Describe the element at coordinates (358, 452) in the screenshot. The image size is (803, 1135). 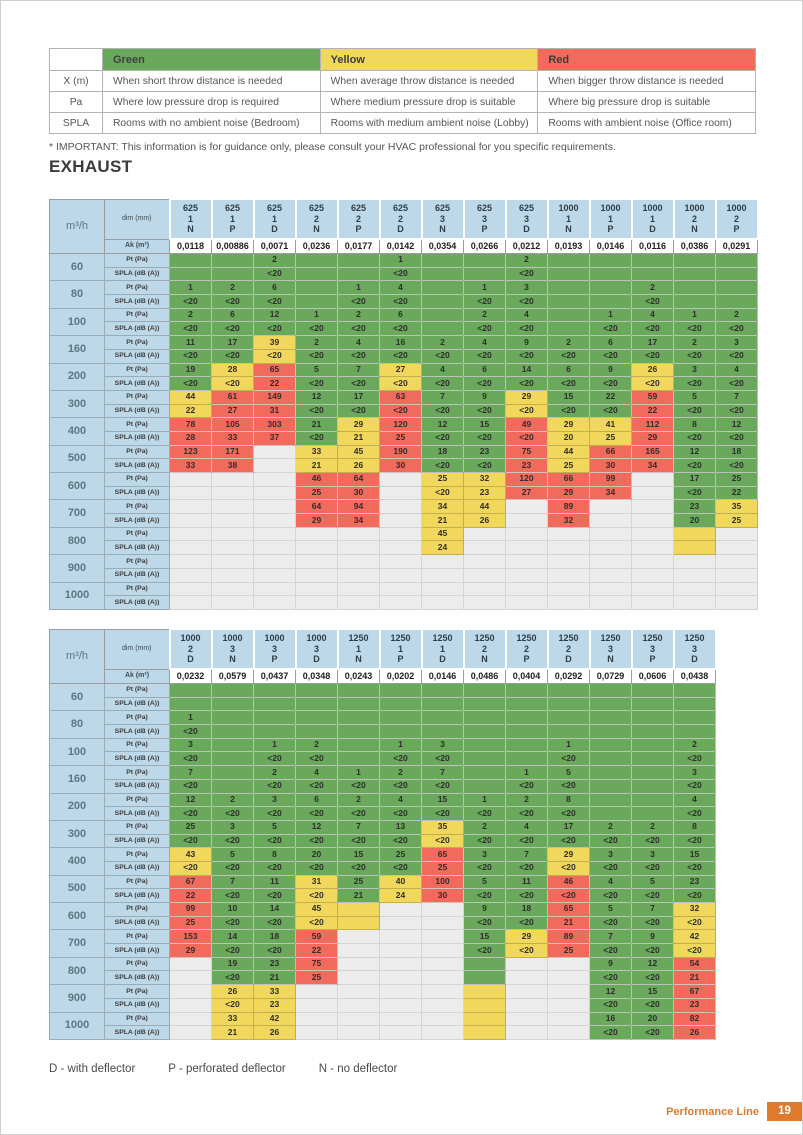
I see `pt-cell: 45` at that location.